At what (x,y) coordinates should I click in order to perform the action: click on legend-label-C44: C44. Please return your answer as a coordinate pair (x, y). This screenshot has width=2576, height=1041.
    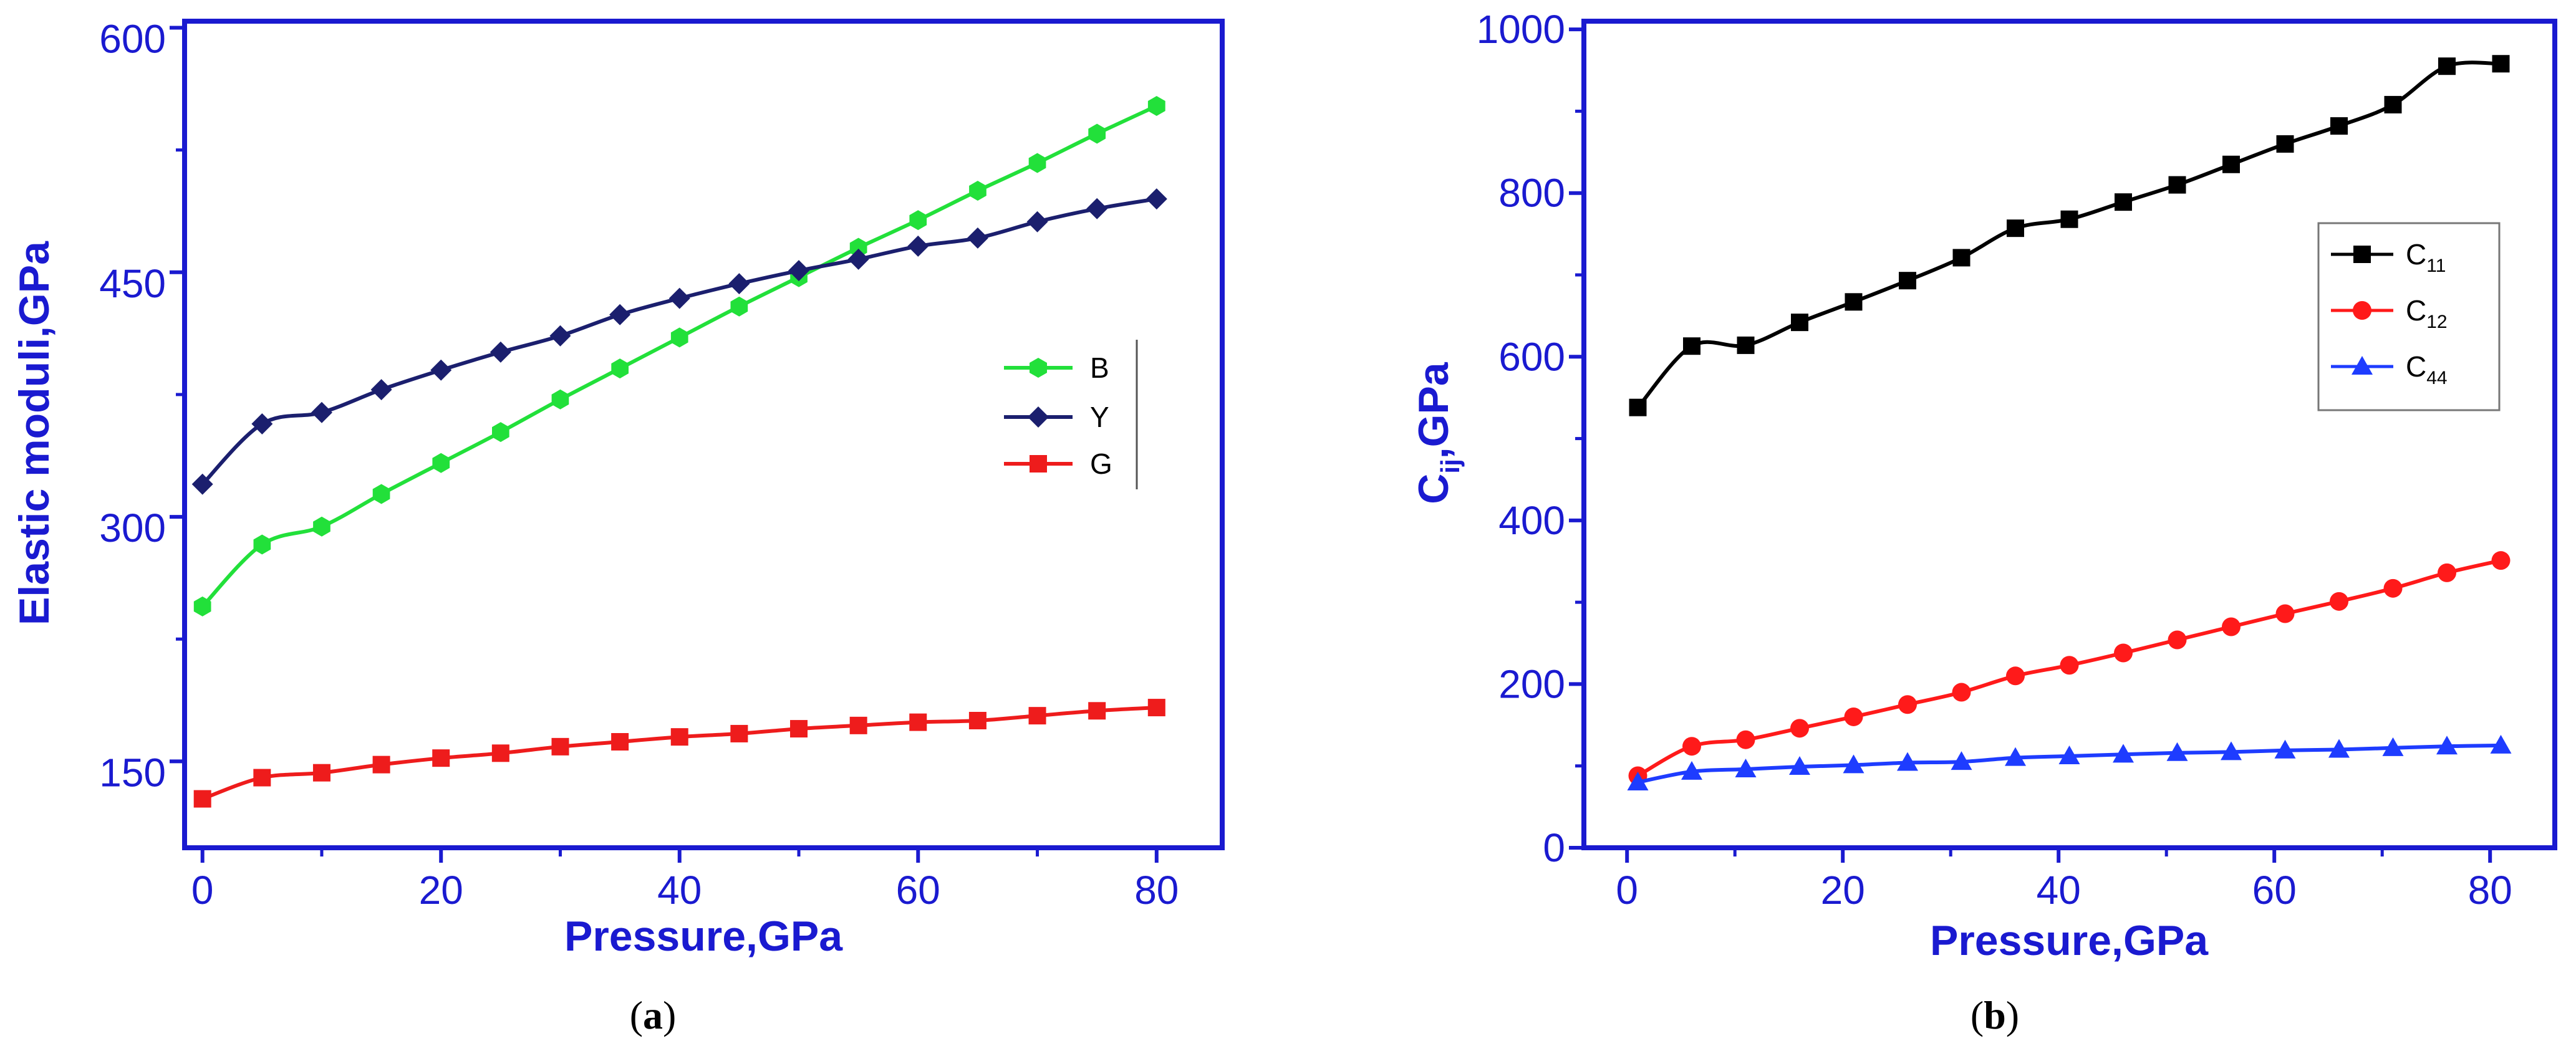
    Looking at the image, I should click on (2427, 369).